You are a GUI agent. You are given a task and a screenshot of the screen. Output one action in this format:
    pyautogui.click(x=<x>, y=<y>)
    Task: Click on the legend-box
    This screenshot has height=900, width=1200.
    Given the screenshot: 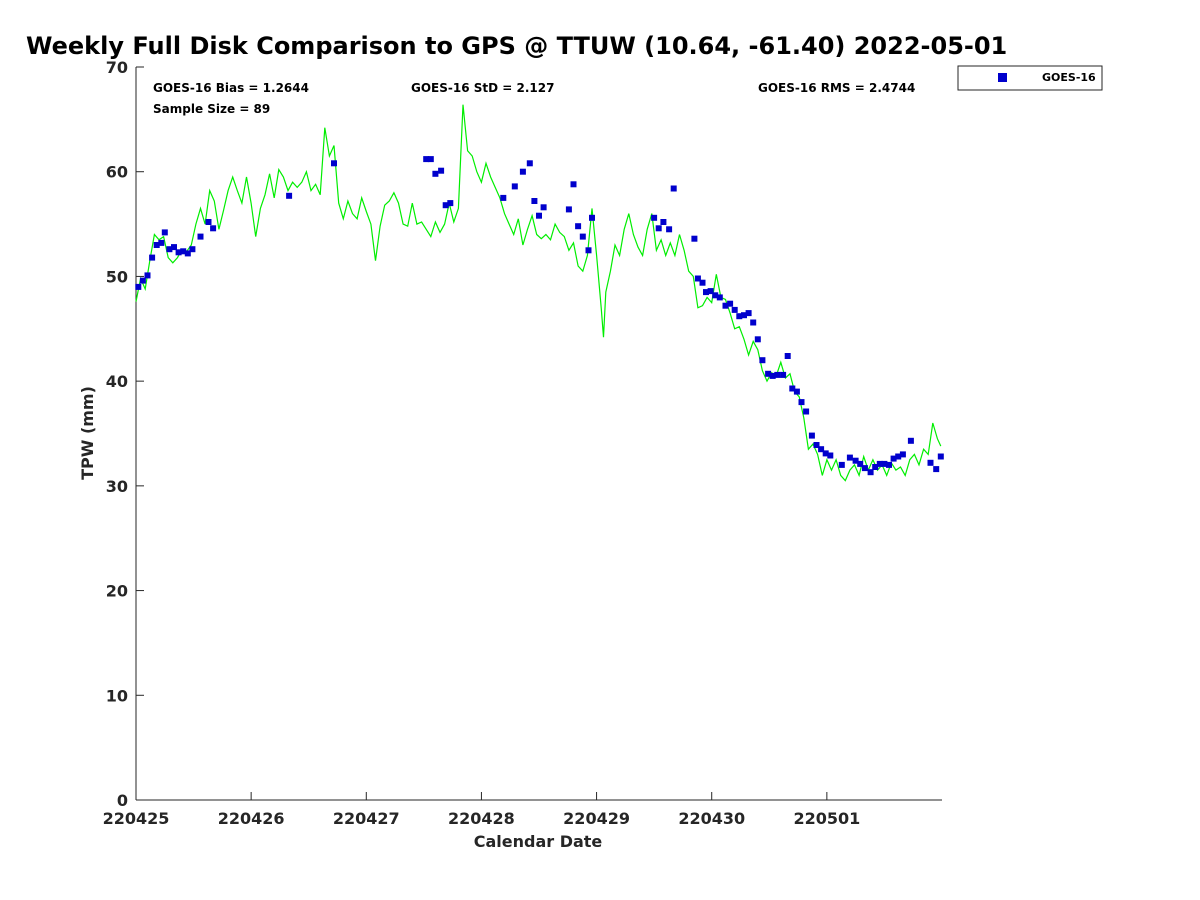 What is the action you would take?
    pyautogui.click(x=1030, y=78)
    